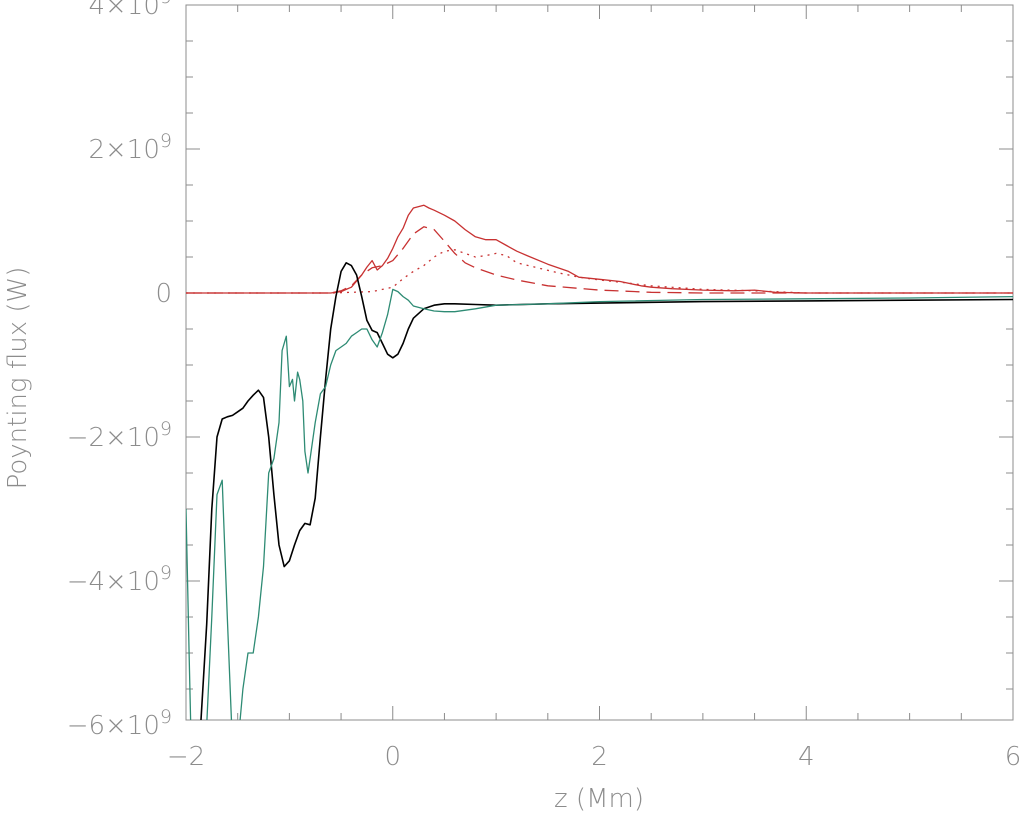 This screenshot has width=1020, height=815. I want to click on x-tick-label: 4, so click(806, 757).